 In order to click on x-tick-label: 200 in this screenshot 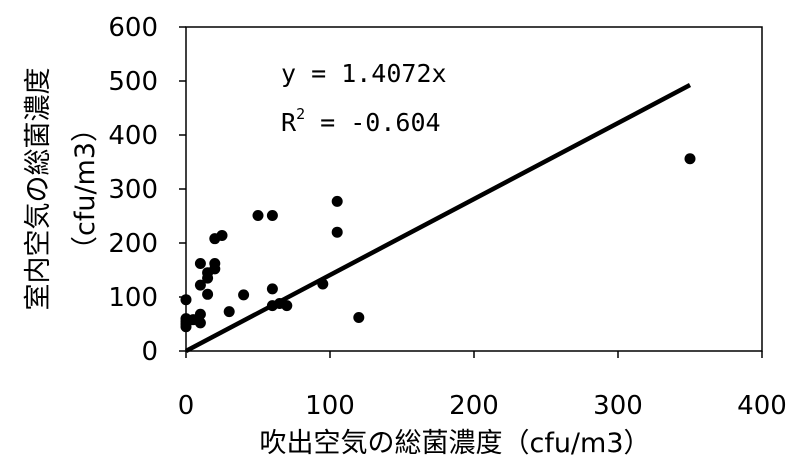, I will do `click(474, 406)`.